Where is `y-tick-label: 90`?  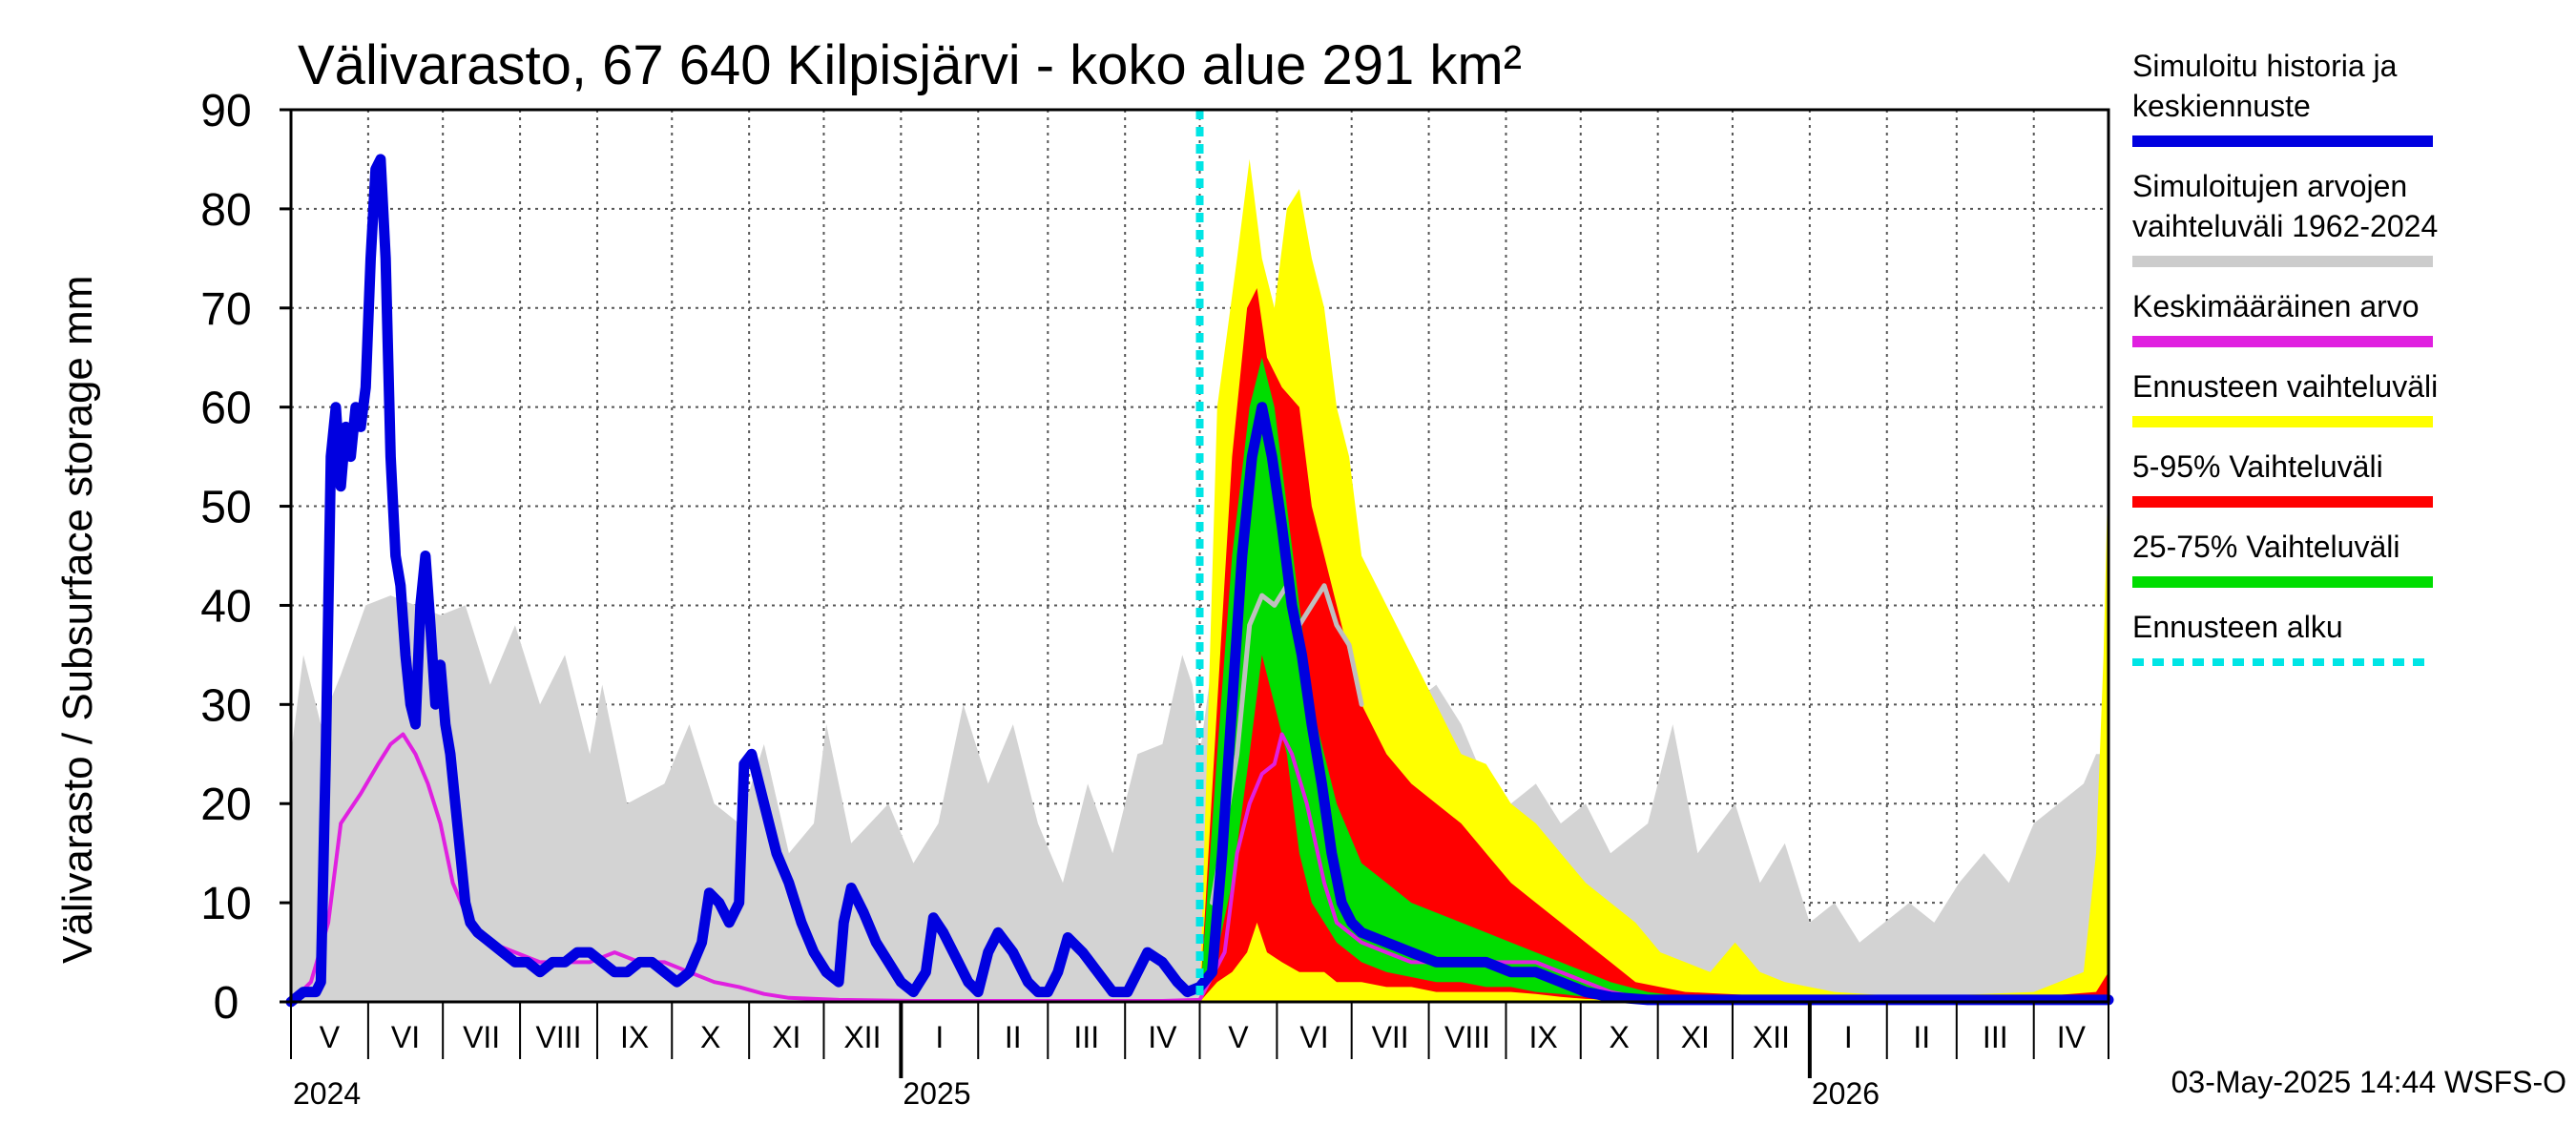 y-tick-label: 90 is located at coordinates (225, 111).